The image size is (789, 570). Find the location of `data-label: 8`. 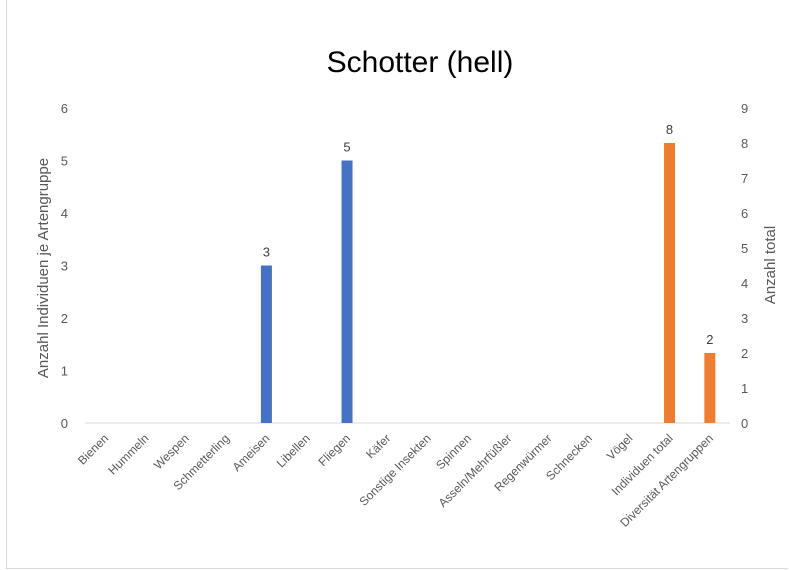

data-label: 8 is located at coordinates (669, 129).